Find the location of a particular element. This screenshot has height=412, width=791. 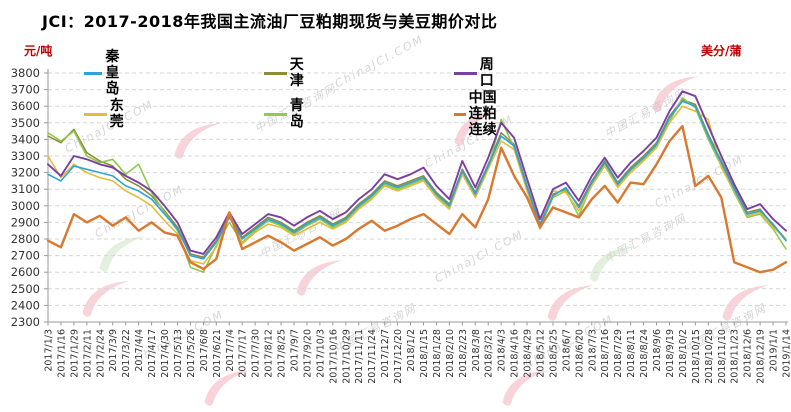

x-tick-label: 2017/1/16 is located at coordinates (61, 353).